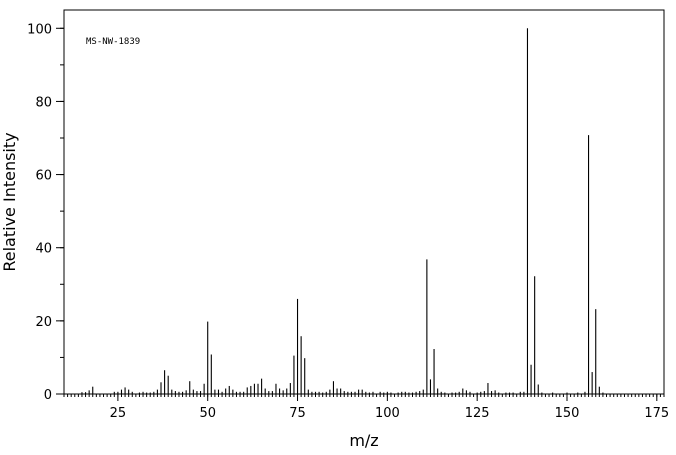  What do you see at coordinates (387, 413) in the screenshot?
I see `x-tick-label: 100` at bounding box center [387, 413].